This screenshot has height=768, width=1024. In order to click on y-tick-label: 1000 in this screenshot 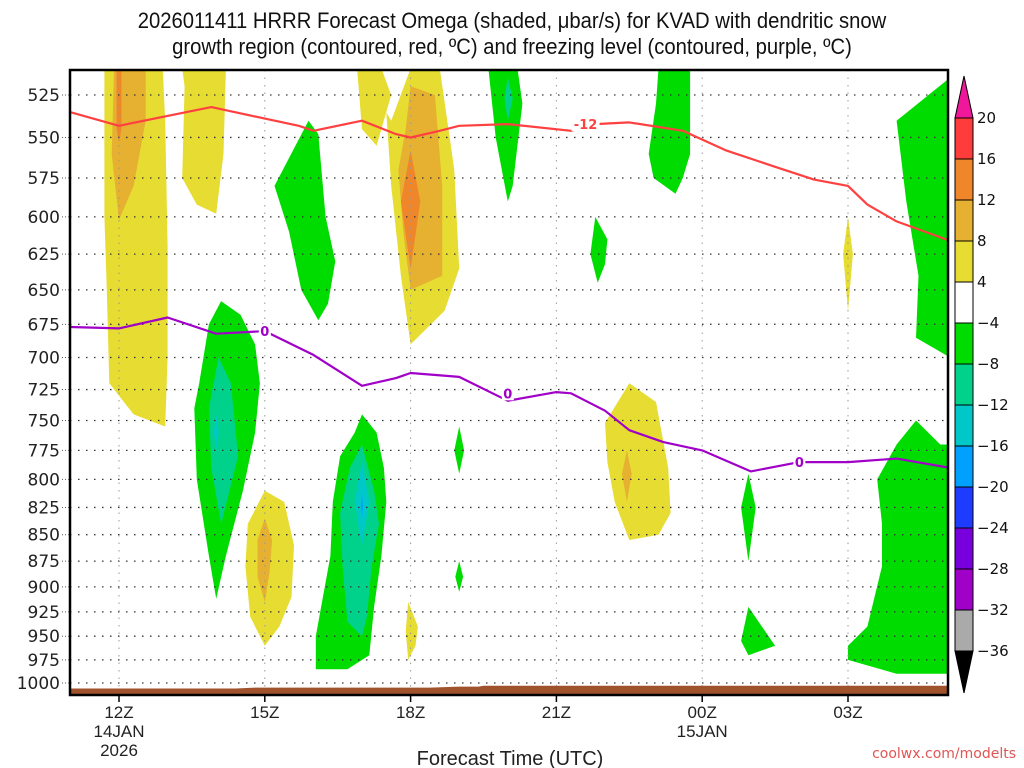, I will do `click(38, 684)`.